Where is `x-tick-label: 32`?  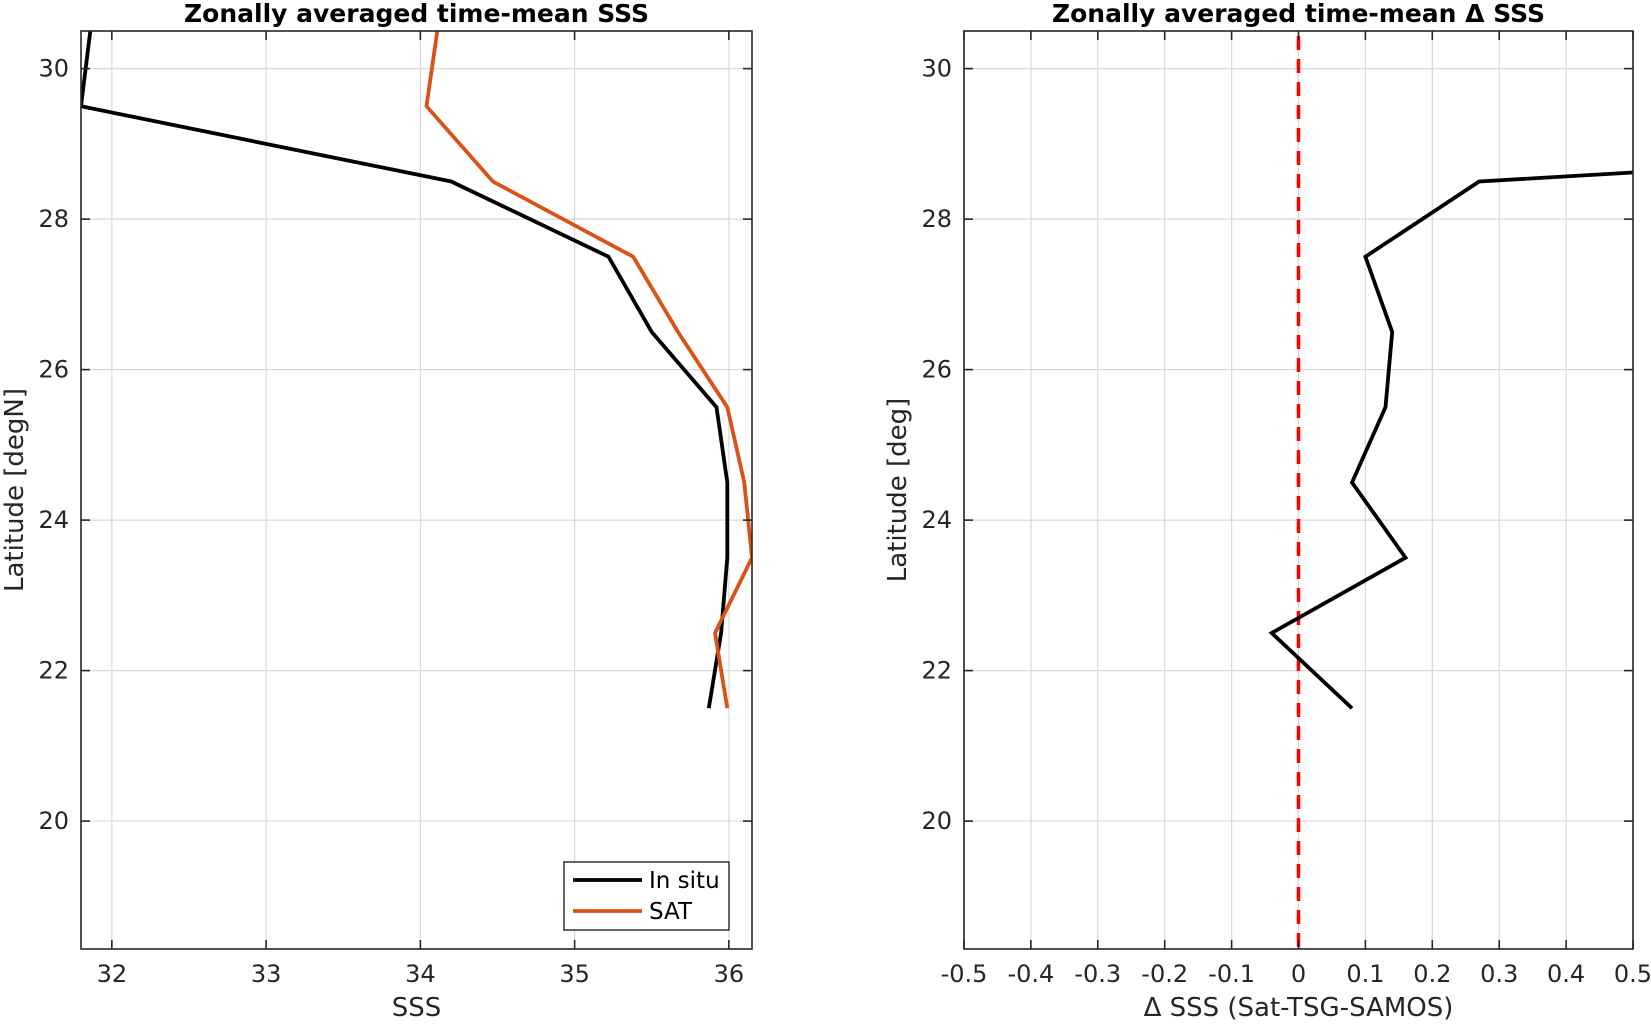 x-tick-label: 32 is located at coordinates (112, 974).